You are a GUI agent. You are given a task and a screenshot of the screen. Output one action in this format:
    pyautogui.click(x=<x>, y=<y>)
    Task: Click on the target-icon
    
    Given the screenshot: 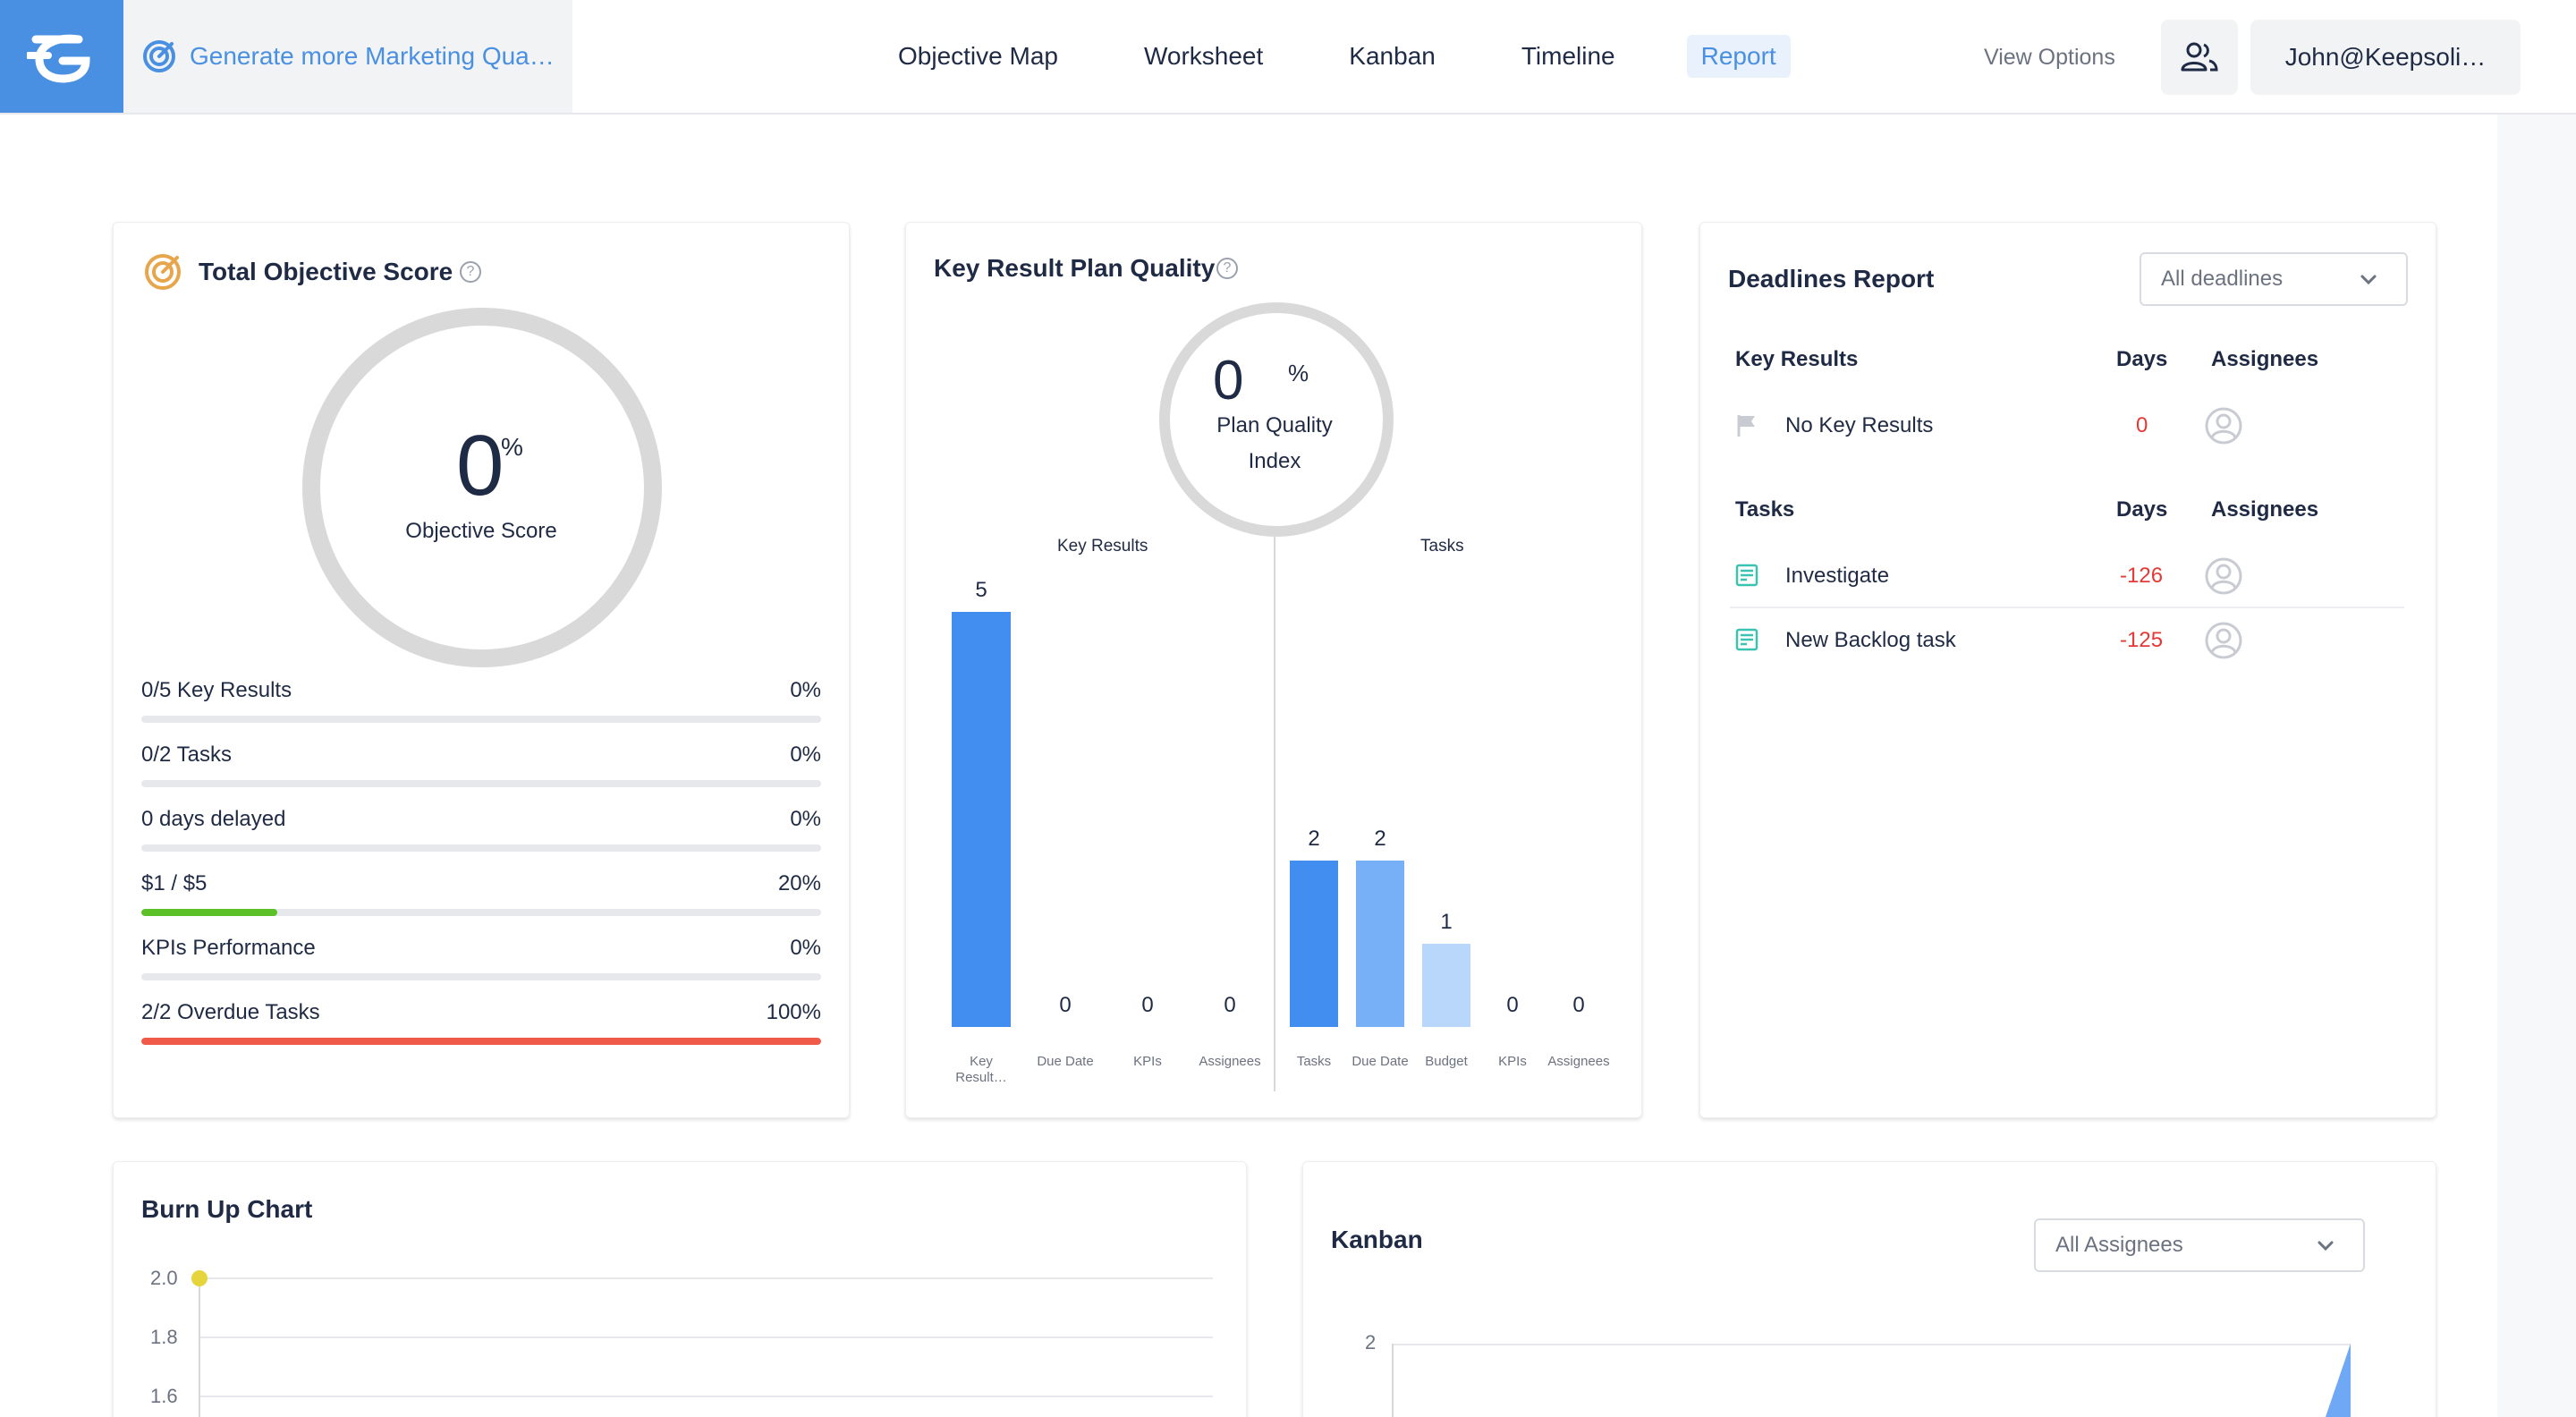 What is the action you would take?
    pyautogui.click(x=159, y=56)
    